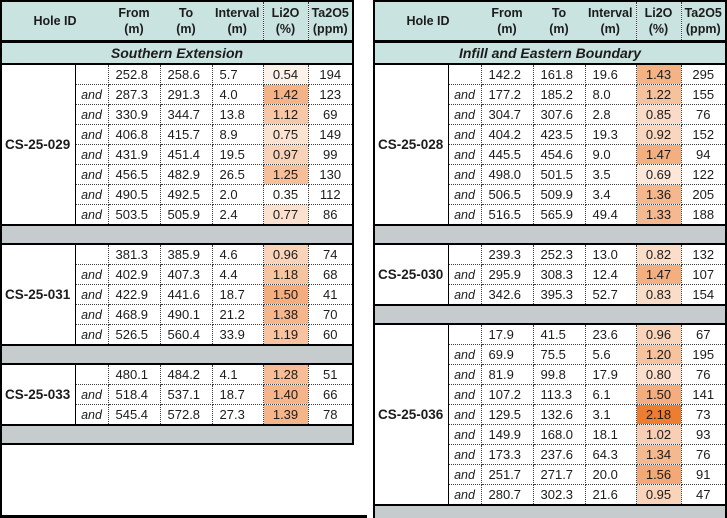 The width and height of the screenshot is (727, 518). Describe the element at coordinates (507, 154) in the screenshot. I see `cell-from: 445.5` at that location.